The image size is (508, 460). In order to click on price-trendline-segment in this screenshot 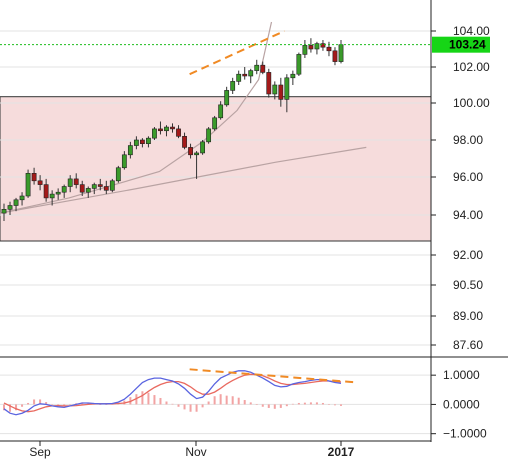, I will do `click(237, 53)`.